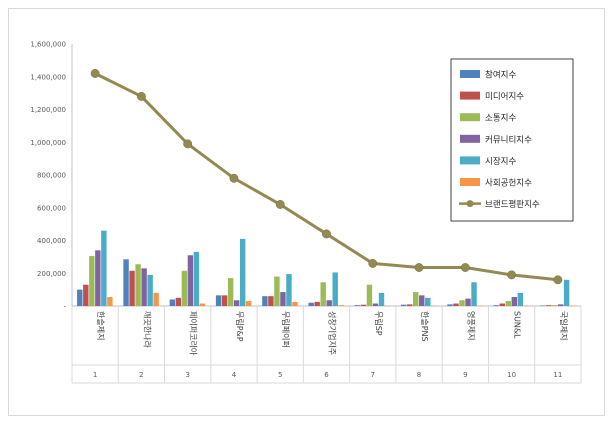 The width and height of the screenshot is (615, 426). Describe the element at coordinates (424, 326) in the screenshot. I see `category-label: 한솔PNS` at that location.